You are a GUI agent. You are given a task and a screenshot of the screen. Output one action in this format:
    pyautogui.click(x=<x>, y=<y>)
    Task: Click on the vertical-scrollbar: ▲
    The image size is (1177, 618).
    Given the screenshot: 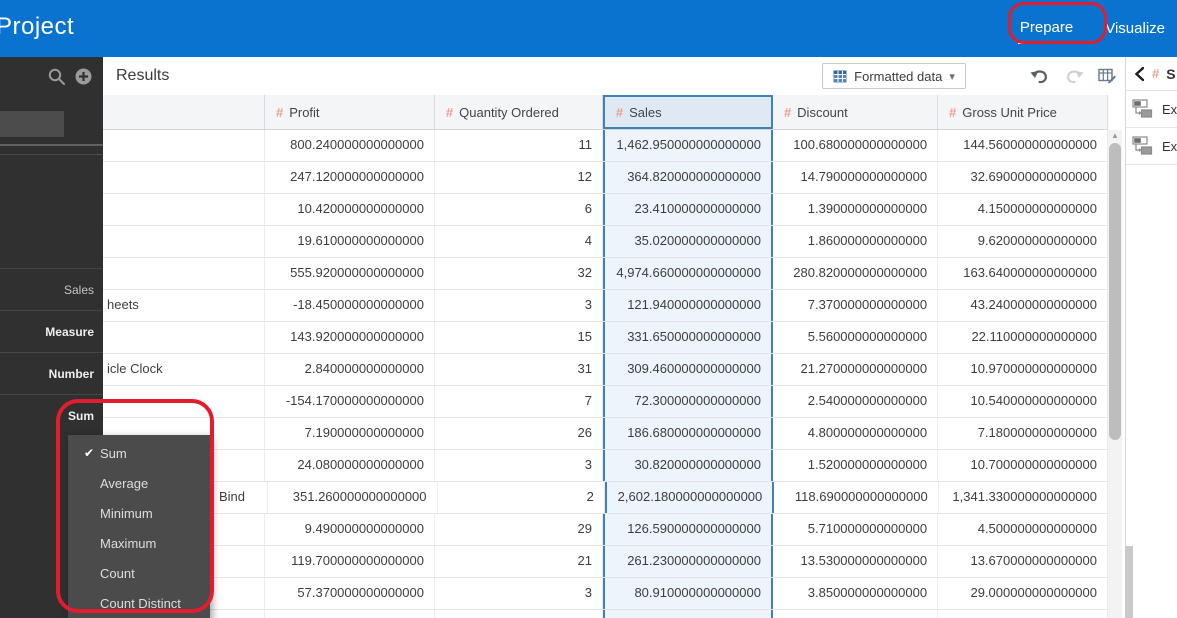 What is the action you would take?
    pyautogui.click(x=1115, y=374)
    